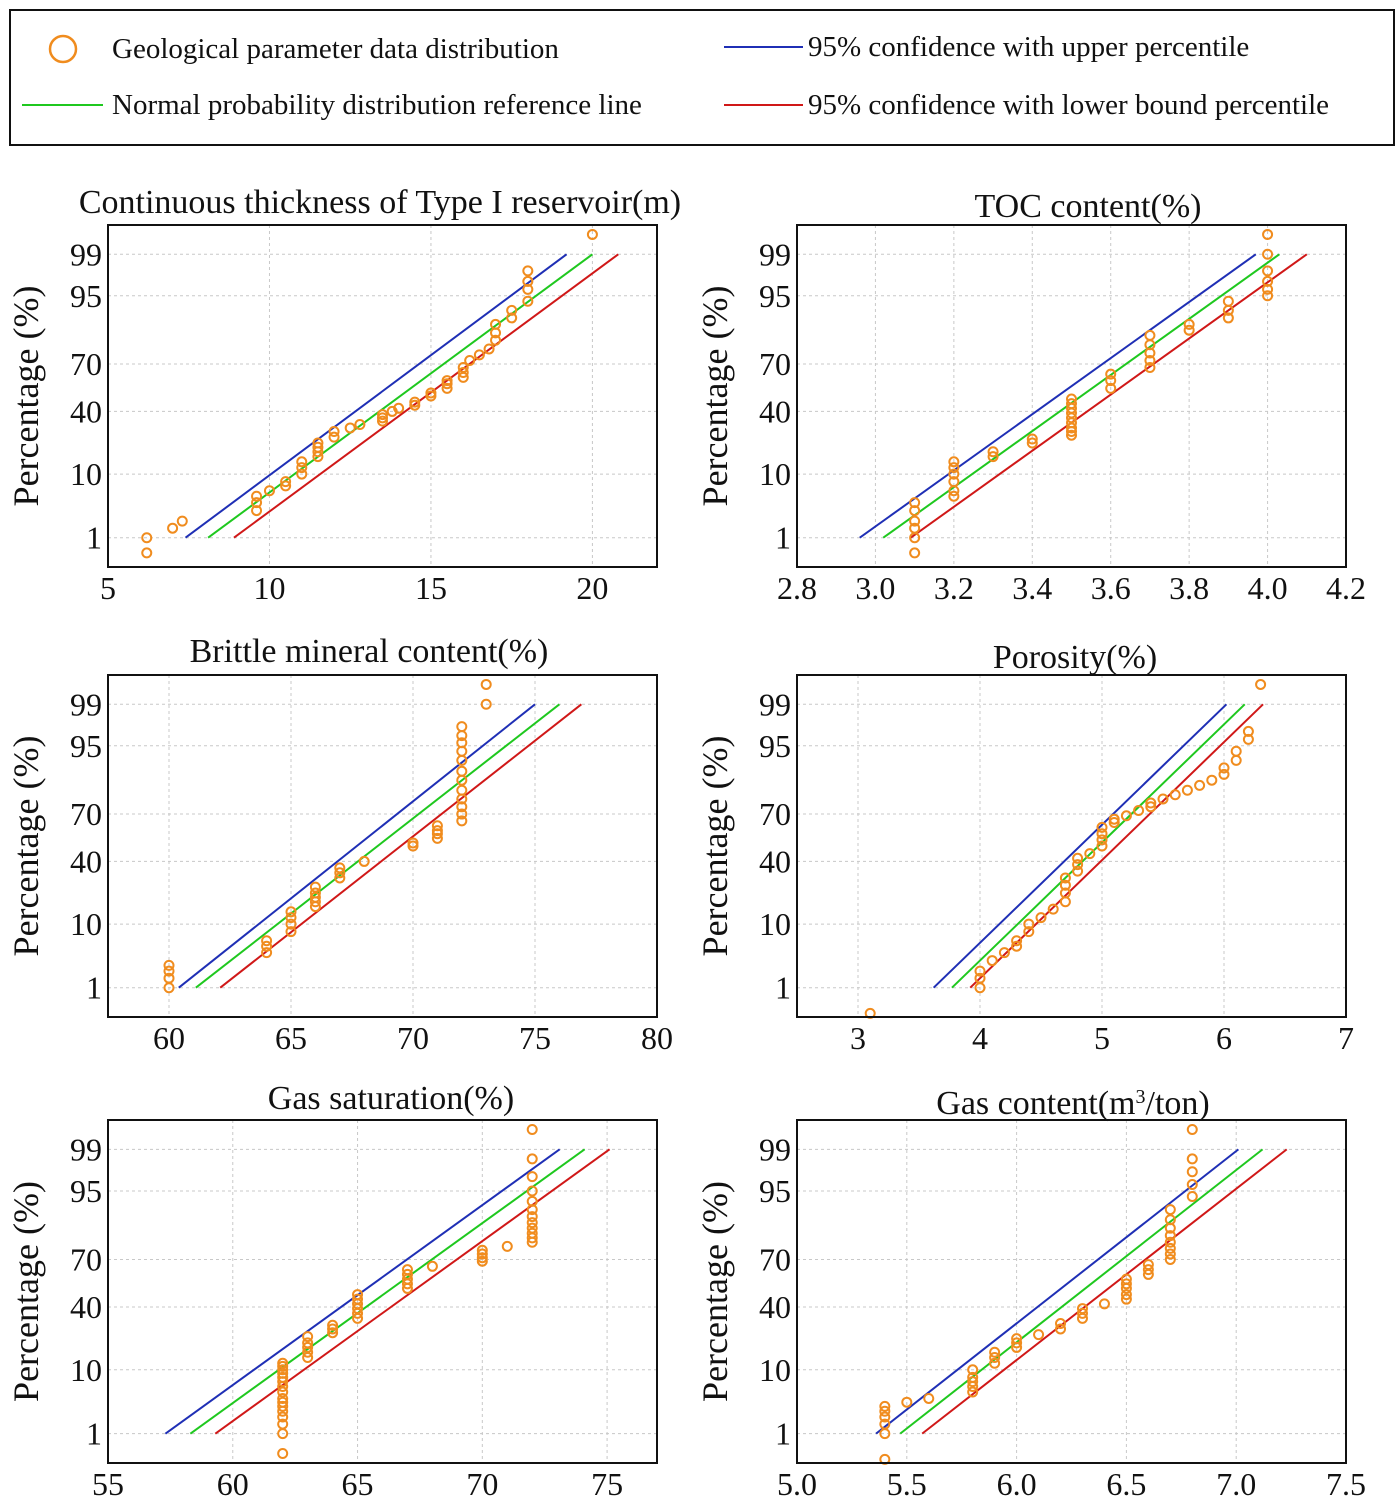  I want to click on x-tick-label: 4.0, so click(1268, 588).